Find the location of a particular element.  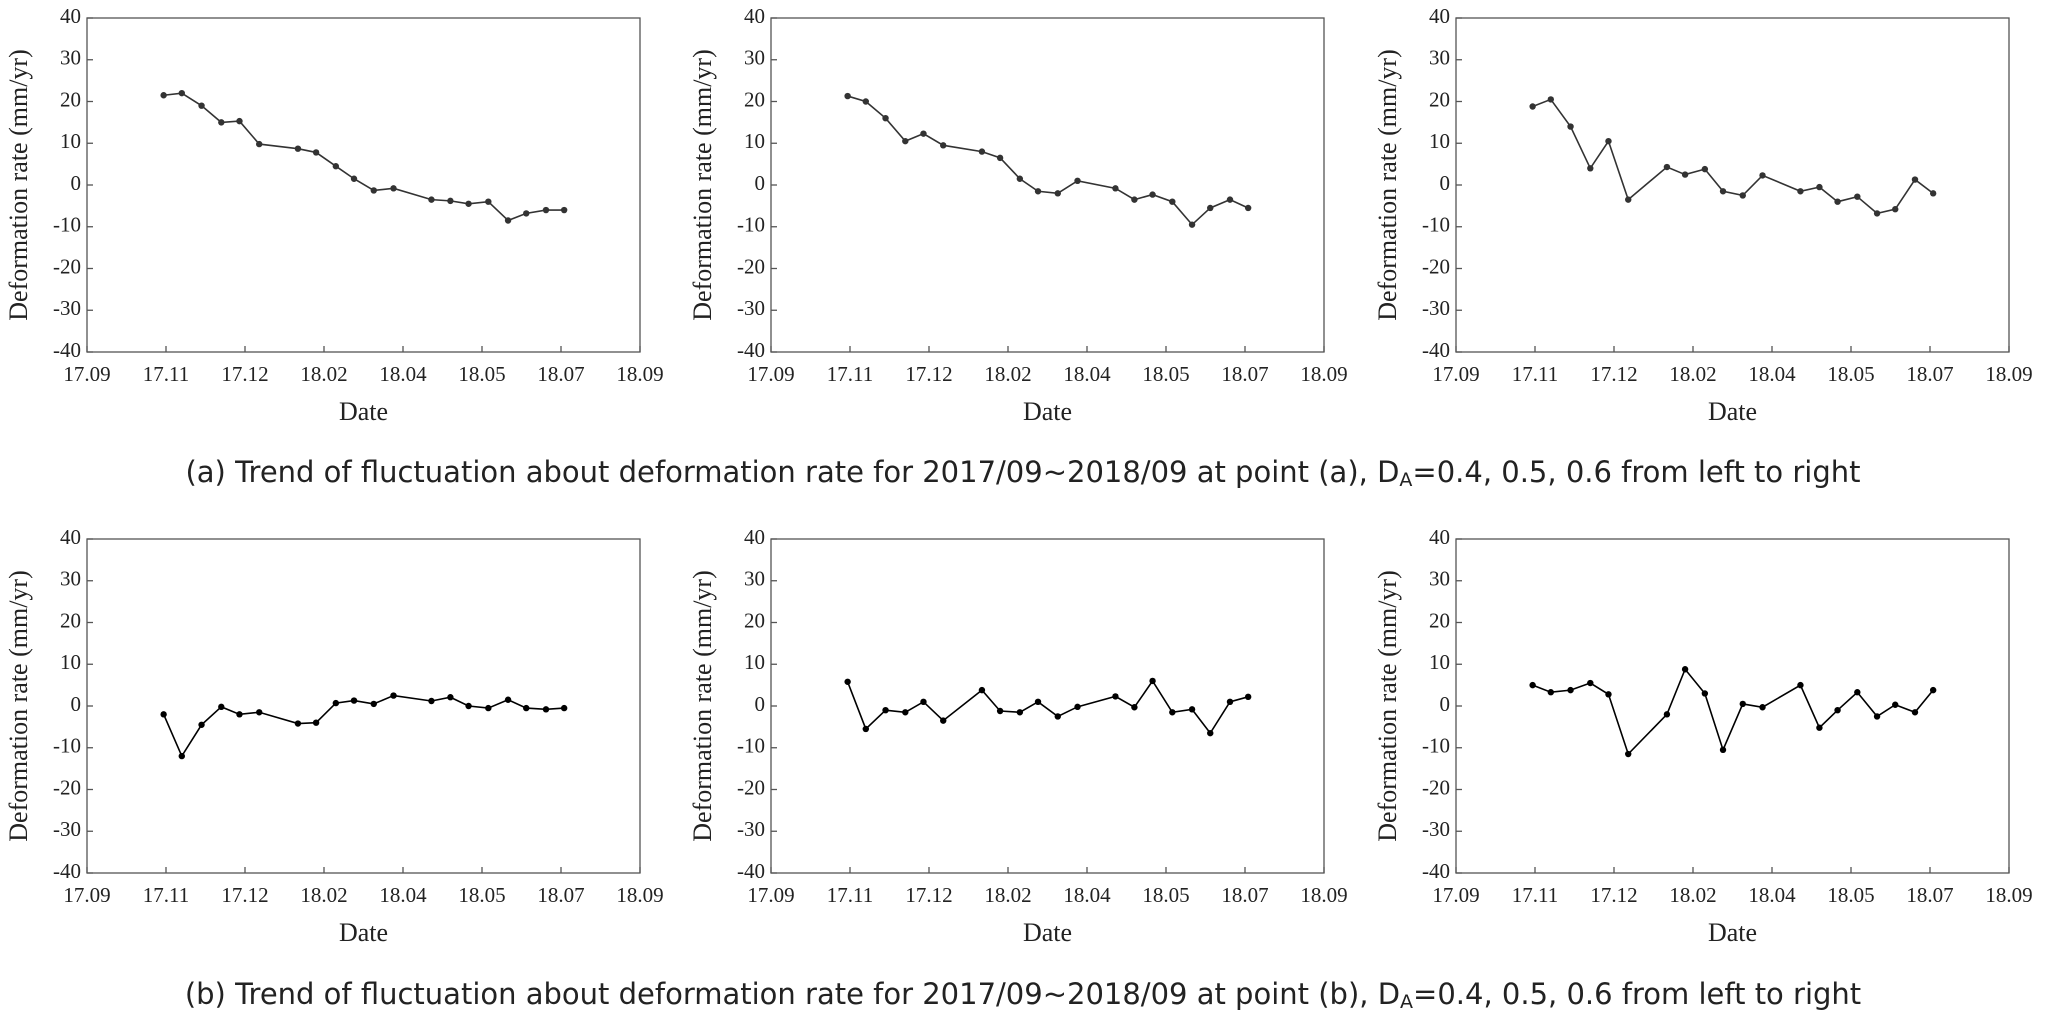

y-tick-label: 0 is located at coordinates (760, 704).